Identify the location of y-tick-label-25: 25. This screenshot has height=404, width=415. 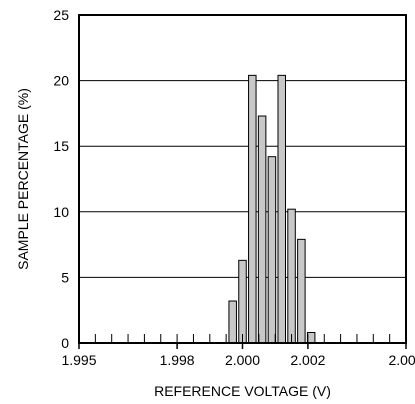
(61, 15).